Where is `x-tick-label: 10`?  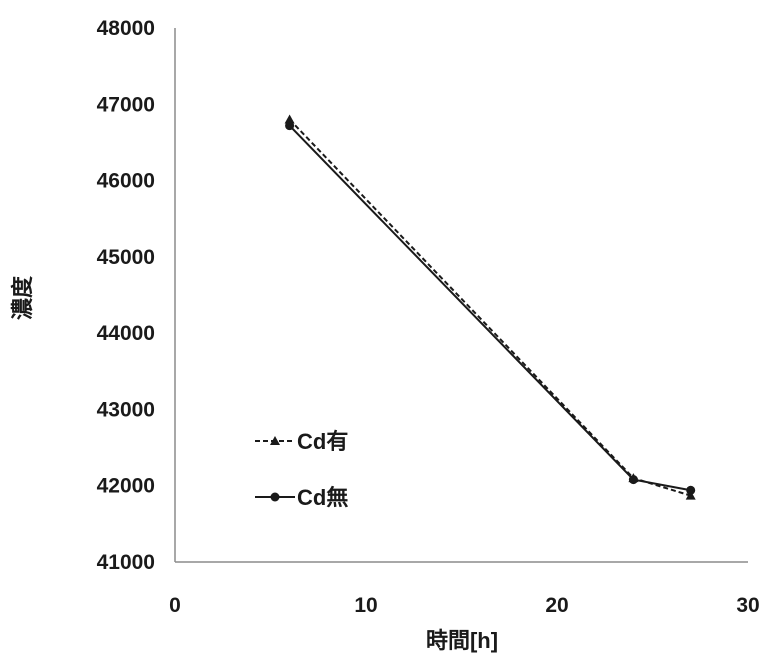 x-tick-label: 10 is located at coordinates (365, 605).